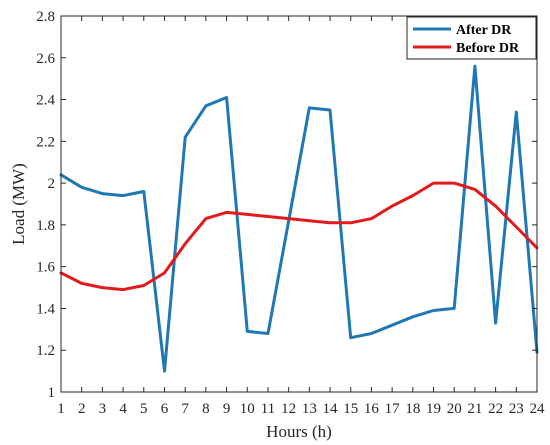  Describe the element at coordinates (52, 393) in the screenshot. I see `y-tick-label: 1` at that location.